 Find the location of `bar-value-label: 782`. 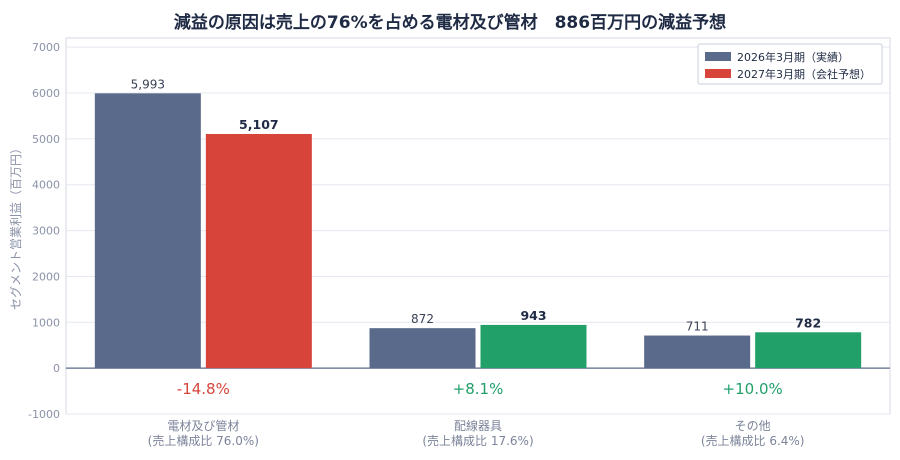

bar-value-label: 782 is located at coordinates (808, 322).